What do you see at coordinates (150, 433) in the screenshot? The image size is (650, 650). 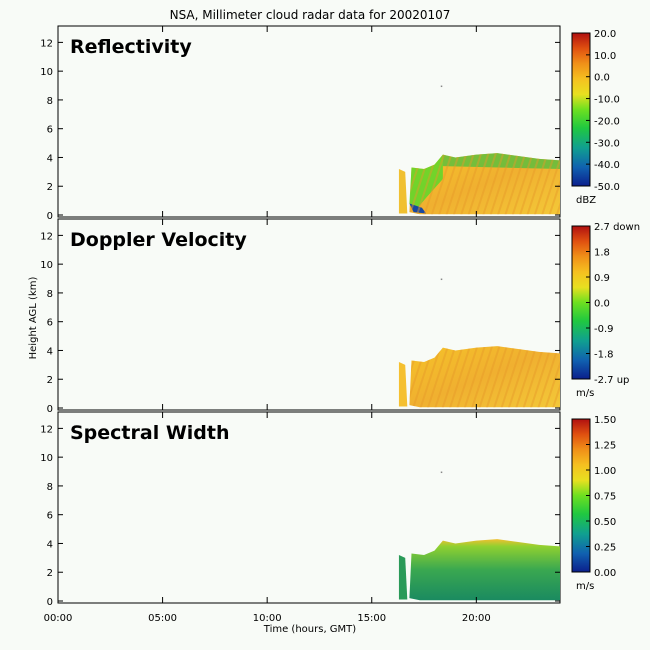 I see `panel-title: Spectral Width` at bounding box center [150, 433].